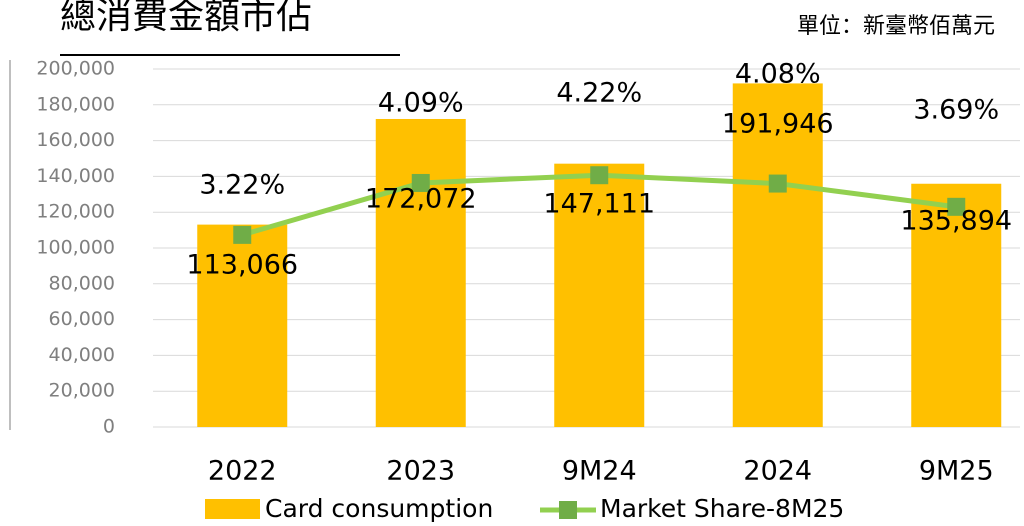  Describe the element at coordinates (186, 18) in the screenshot. I see `chart-title: 總消費金額市佔` at that location.